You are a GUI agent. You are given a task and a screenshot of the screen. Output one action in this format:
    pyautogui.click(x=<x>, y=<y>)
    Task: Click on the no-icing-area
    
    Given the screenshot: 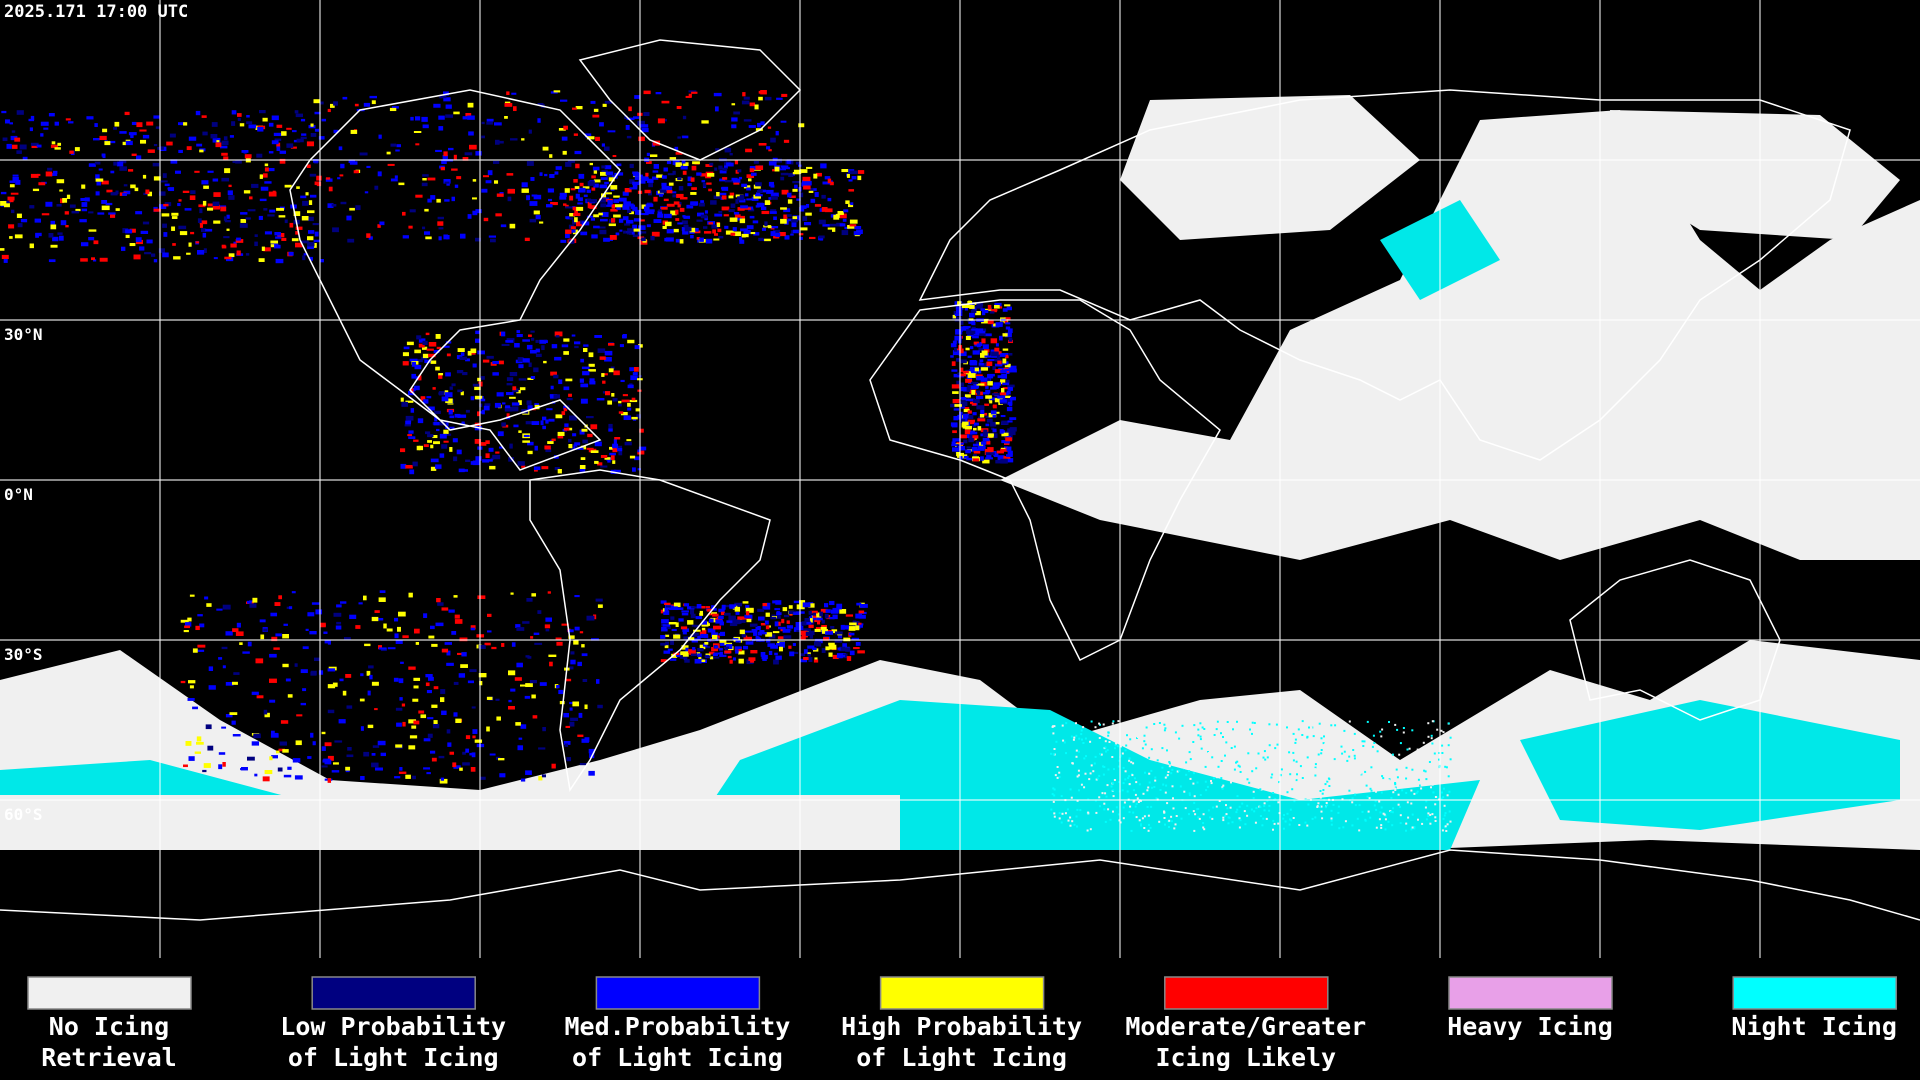 What is the action you would take?
    pyautogui.click(x=450, y=822)
    